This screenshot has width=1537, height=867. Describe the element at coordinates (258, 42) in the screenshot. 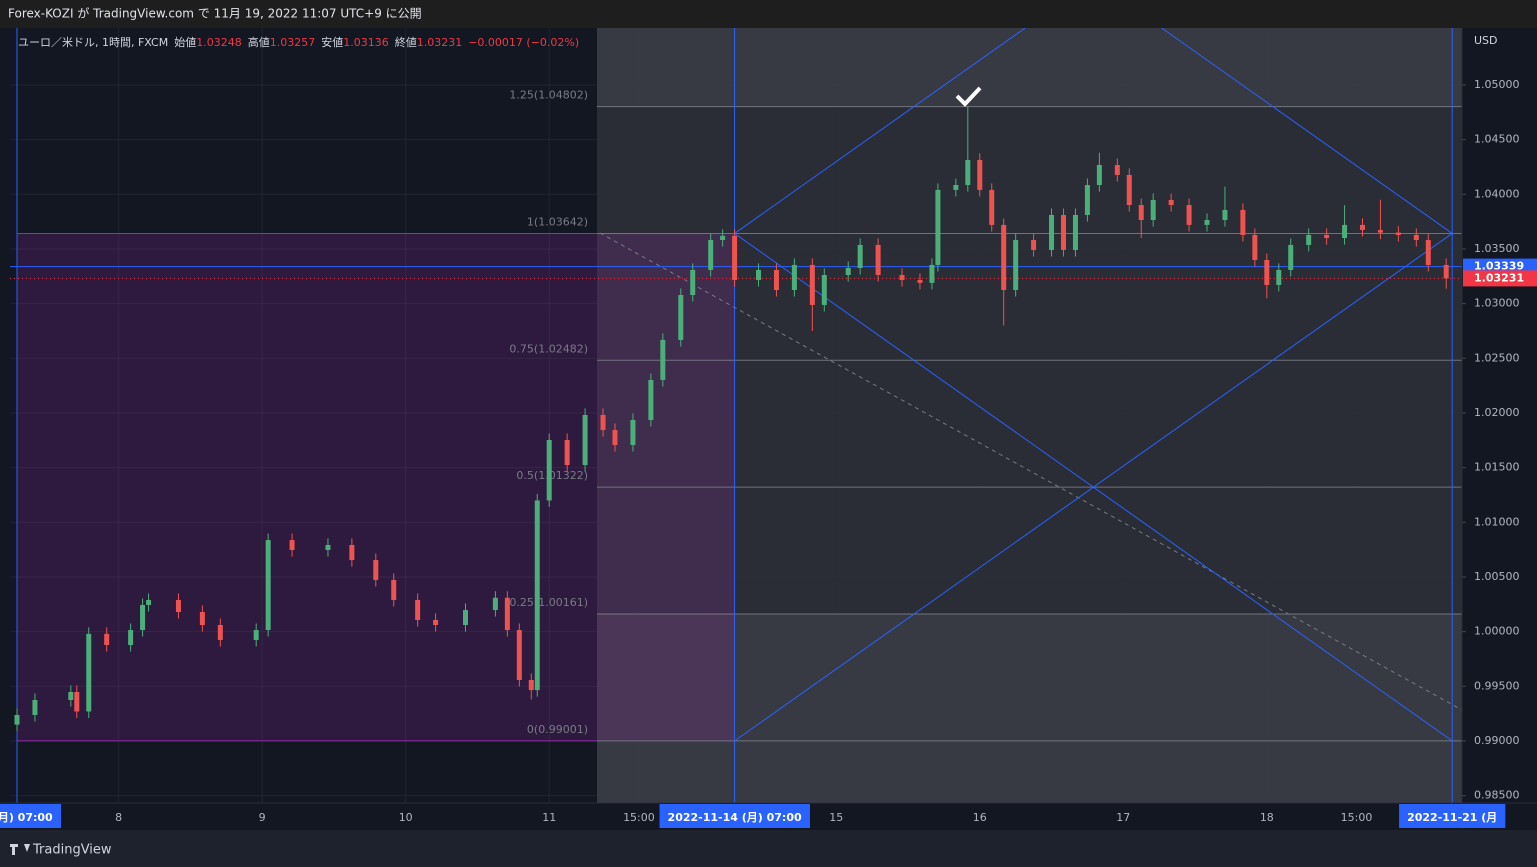

I see `legend-text: 高値` at that location.